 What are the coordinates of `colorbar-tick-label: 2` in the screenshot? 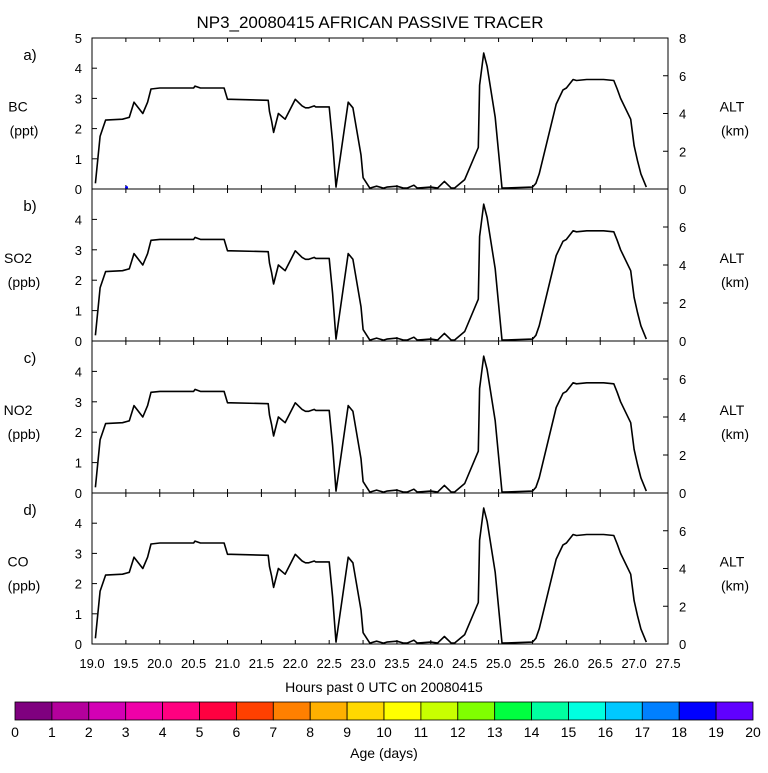 It's located at (89, 732).